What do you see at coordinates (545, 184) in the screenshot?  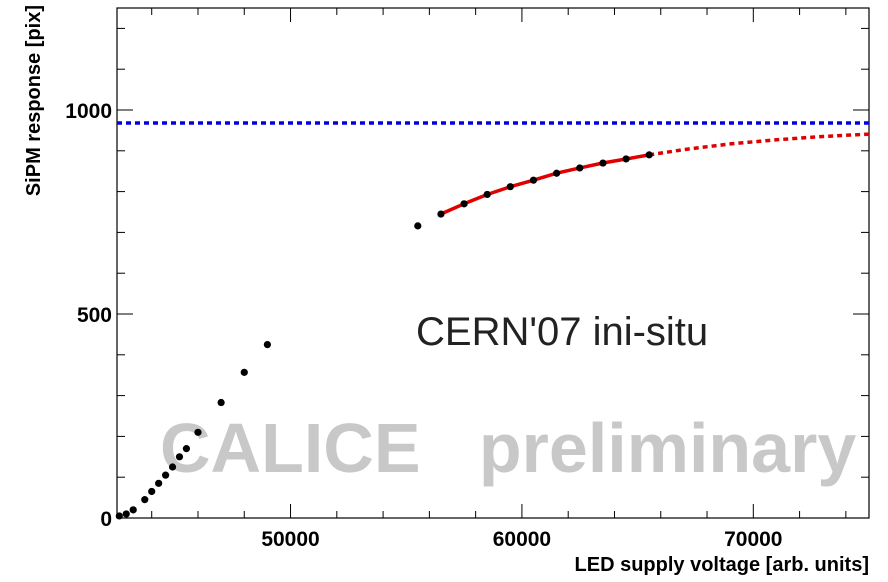 I see `fit-curve` at bounding box center [545, 184].